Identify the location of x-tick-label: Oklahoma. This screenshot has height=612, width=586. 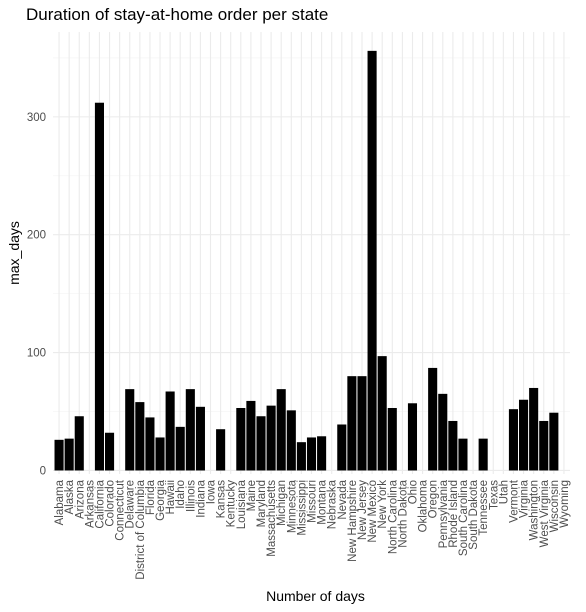
(424, 505).